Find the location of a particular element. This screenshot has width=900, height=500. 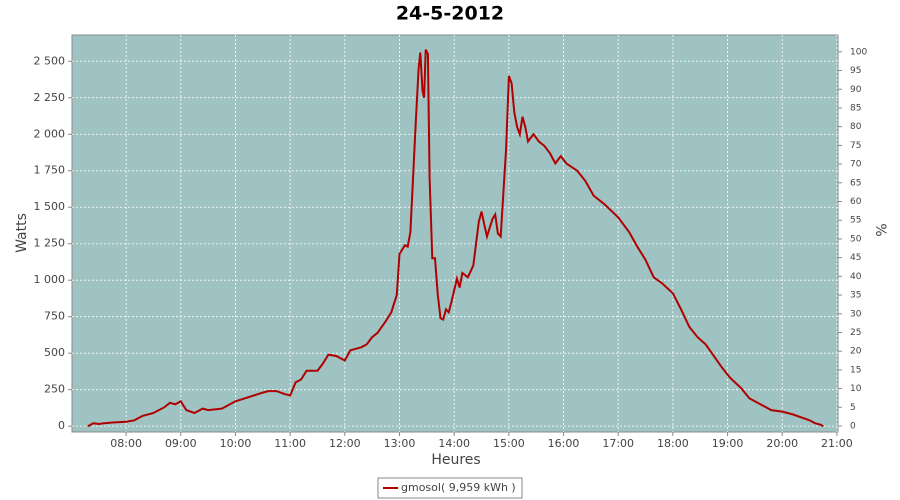

y2-tick-label: 35 is located at coordinates (855, 296).